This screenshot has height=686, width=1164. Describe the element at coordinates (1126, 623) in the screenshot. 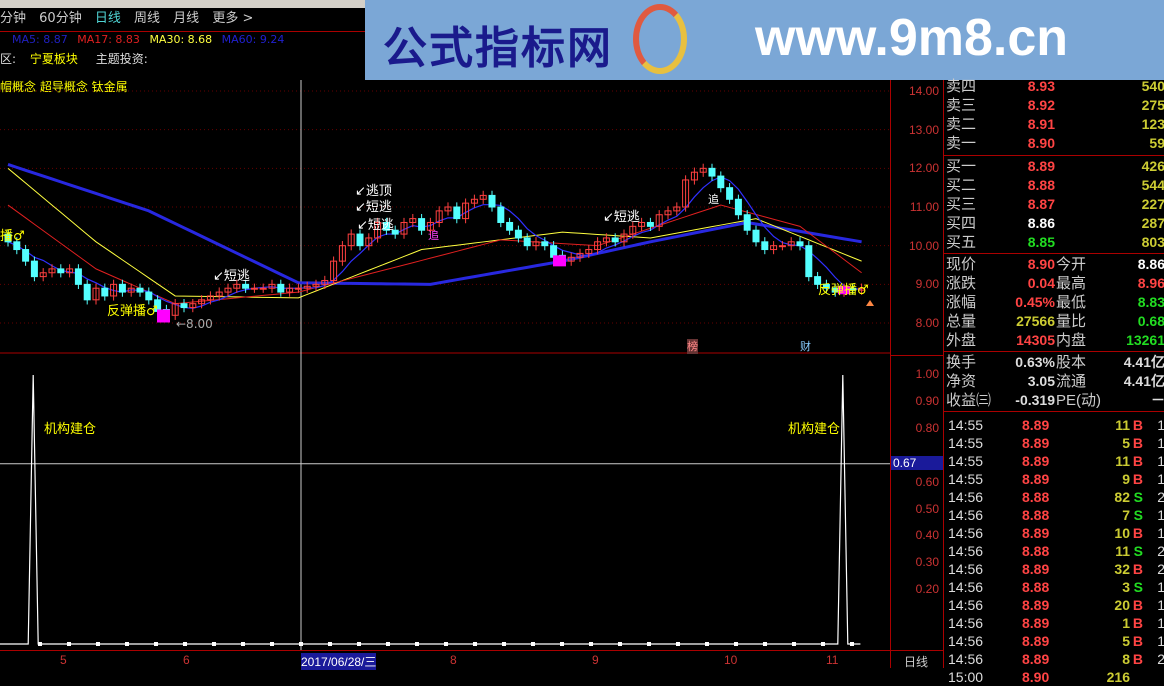

I see `tick-volume: 1` at that location.